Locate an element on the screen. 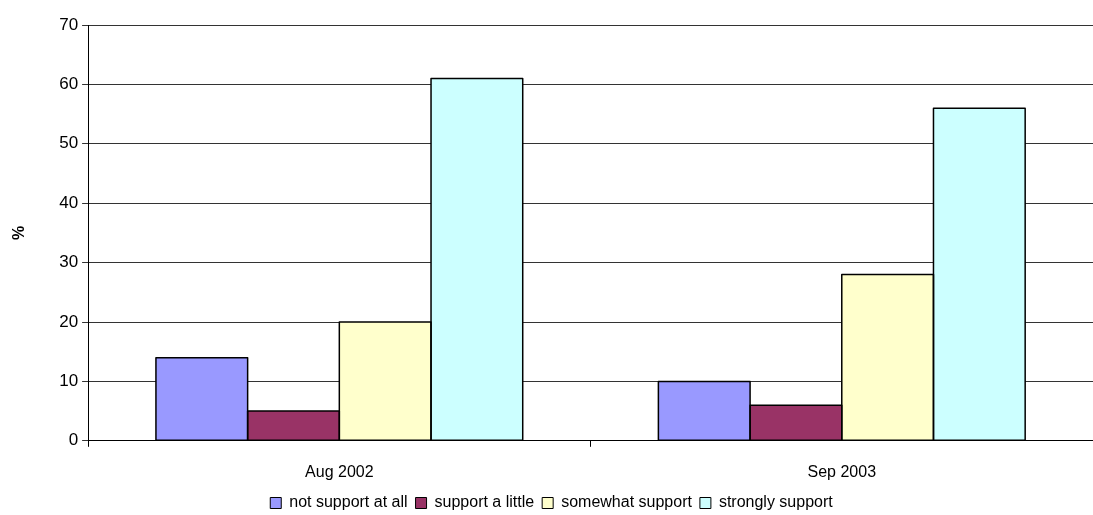 This screenshot has height=515, width=1093. x-tick-label: Aug 2002 is located at coordinates (339, 471).